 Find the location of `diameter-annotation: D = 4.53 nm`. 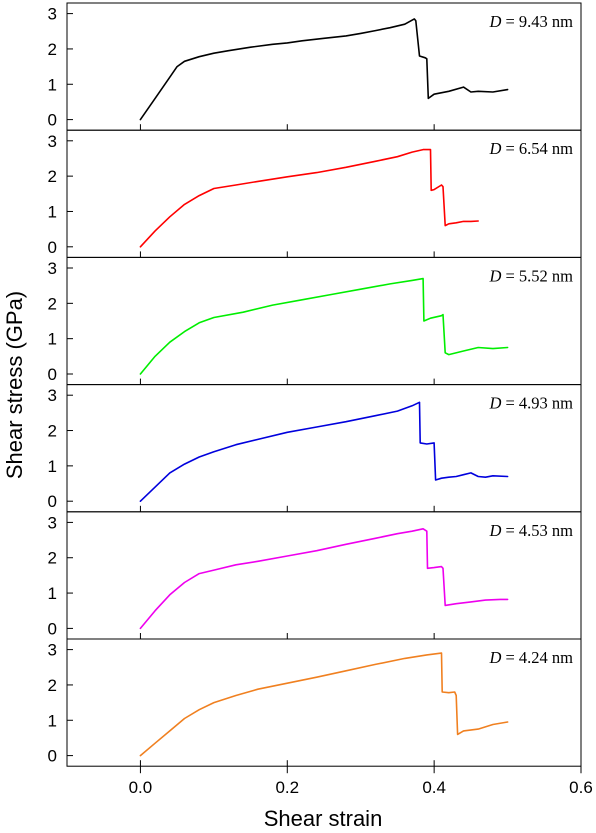

diameter-annotation: D = 4.53 nm is located at coordinates (530, 530).